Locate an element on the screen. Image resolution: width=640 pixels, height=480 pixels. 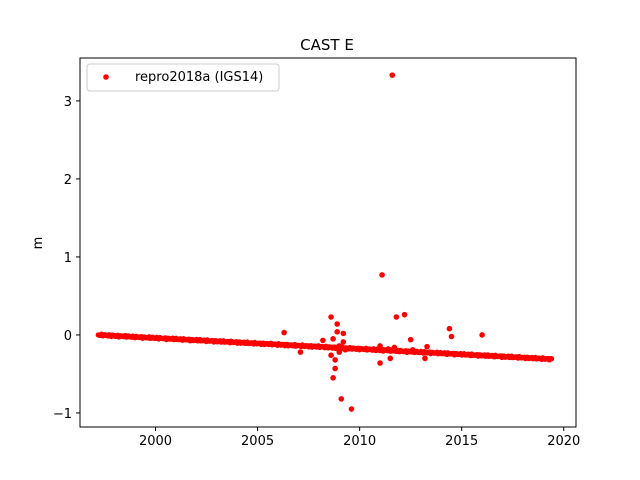
legend: repro2018a (IGS14) is located at coordinates (183, 77).